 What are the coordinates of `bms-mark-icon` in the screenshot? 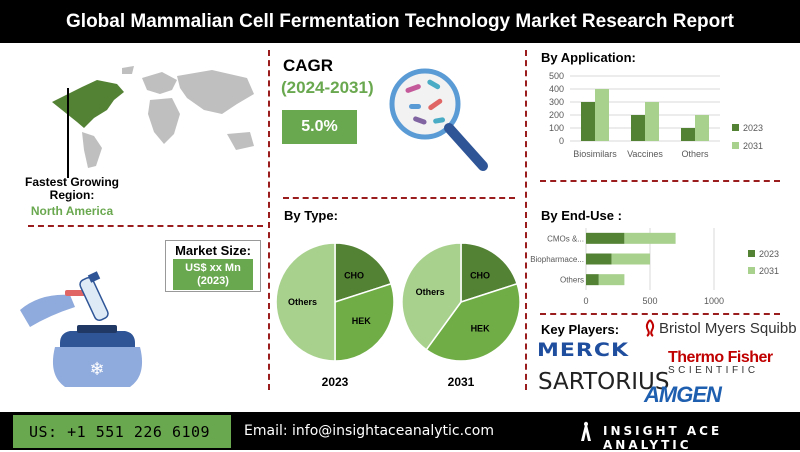 It's located at (650, 328).